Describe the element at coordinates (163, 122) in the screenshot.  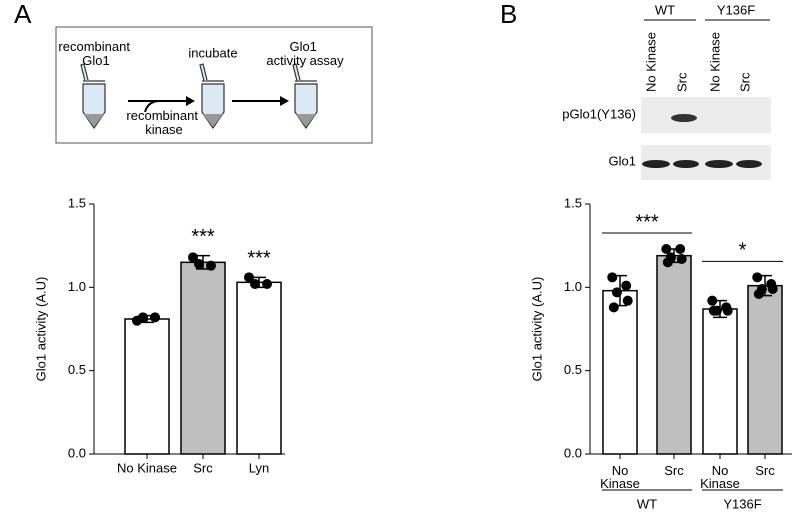
I see `schematic-label: recombinant kinase` at that location.